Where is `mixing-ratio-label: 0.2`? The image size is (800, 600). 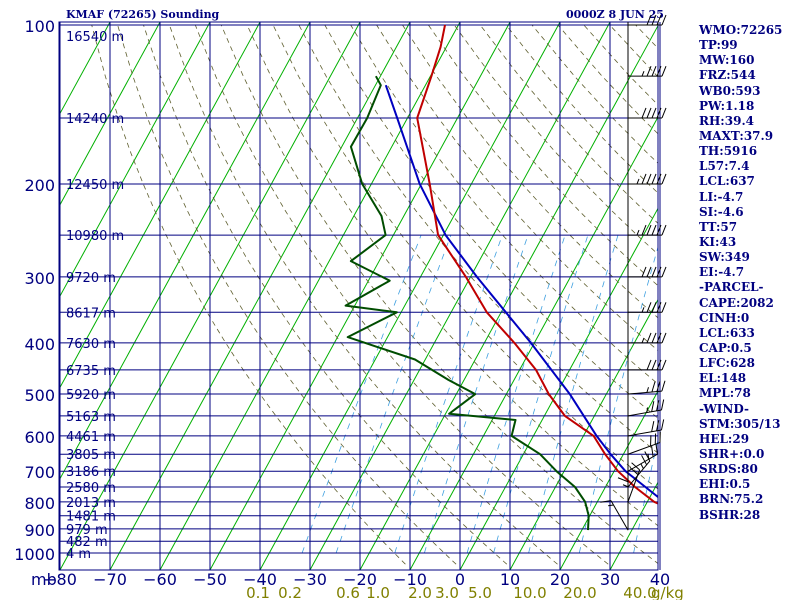
mixing-ratio-label: 0.2 is located at coordinates (290, 592).